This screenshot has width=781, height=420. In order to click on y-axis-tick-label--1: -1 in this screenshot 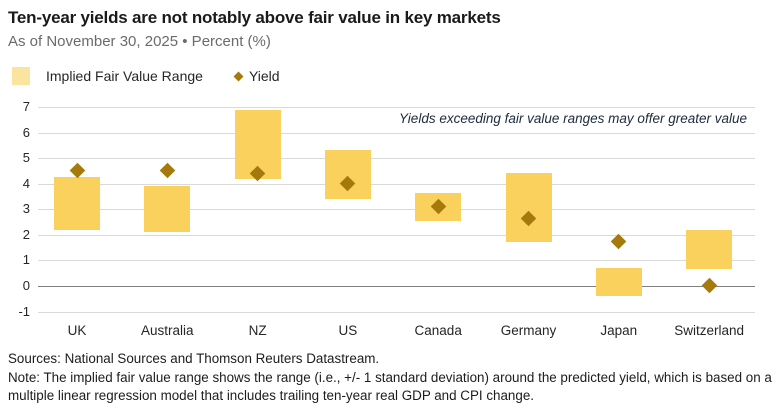, I will do `click(24, 311)`.